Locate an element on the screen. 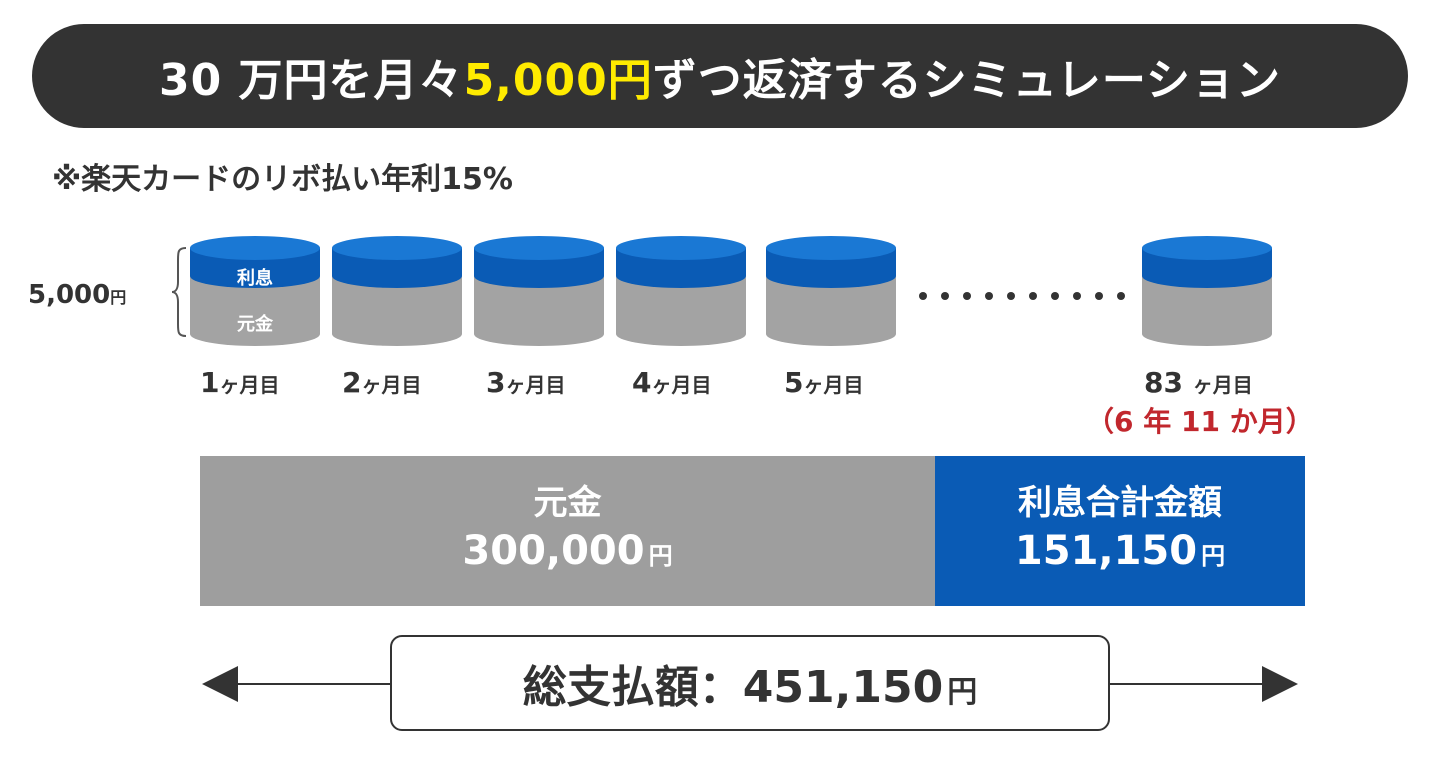 This screenshot has height=768, width=1440. monthly-amount-yen: 円 is located at coordinates (118, 297).